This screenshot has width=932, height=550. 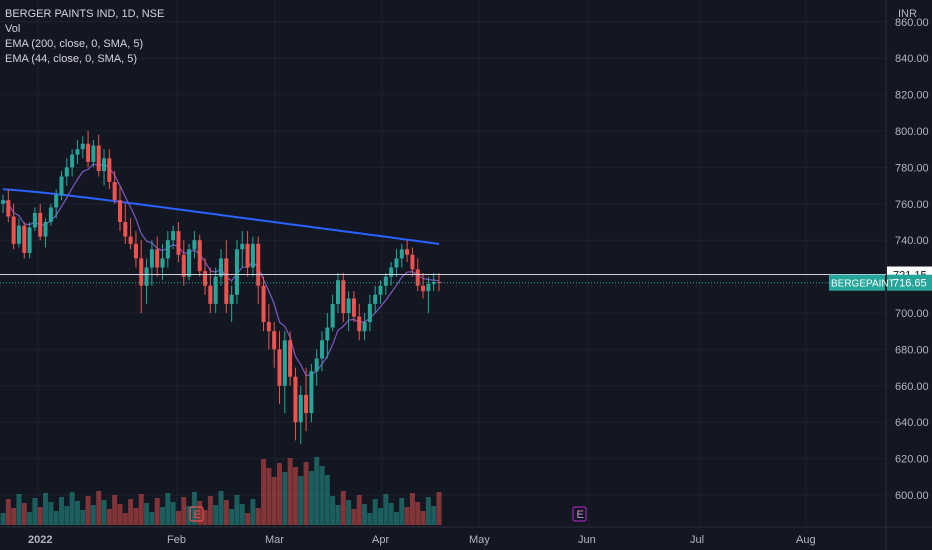 What do you see at coordinates (697, 540) in the screenshot?
I see `time-tick-label: Jul` at bounding box center [697, 540].